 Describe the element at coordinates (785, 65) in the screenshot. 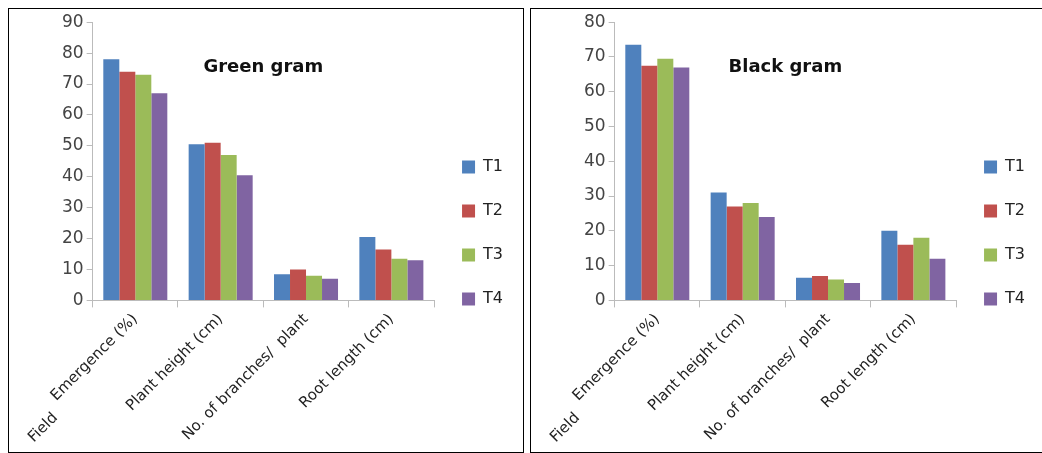

I see `text: Black gram` at that location.